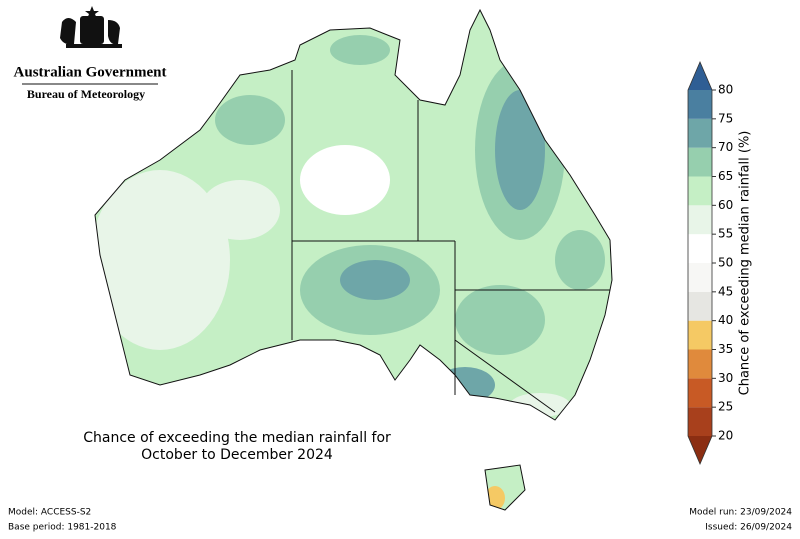  What do you see at coordinates (91, 27) in the screenshot?
I see `coat-of-arms` at bounding box center [91, 27].